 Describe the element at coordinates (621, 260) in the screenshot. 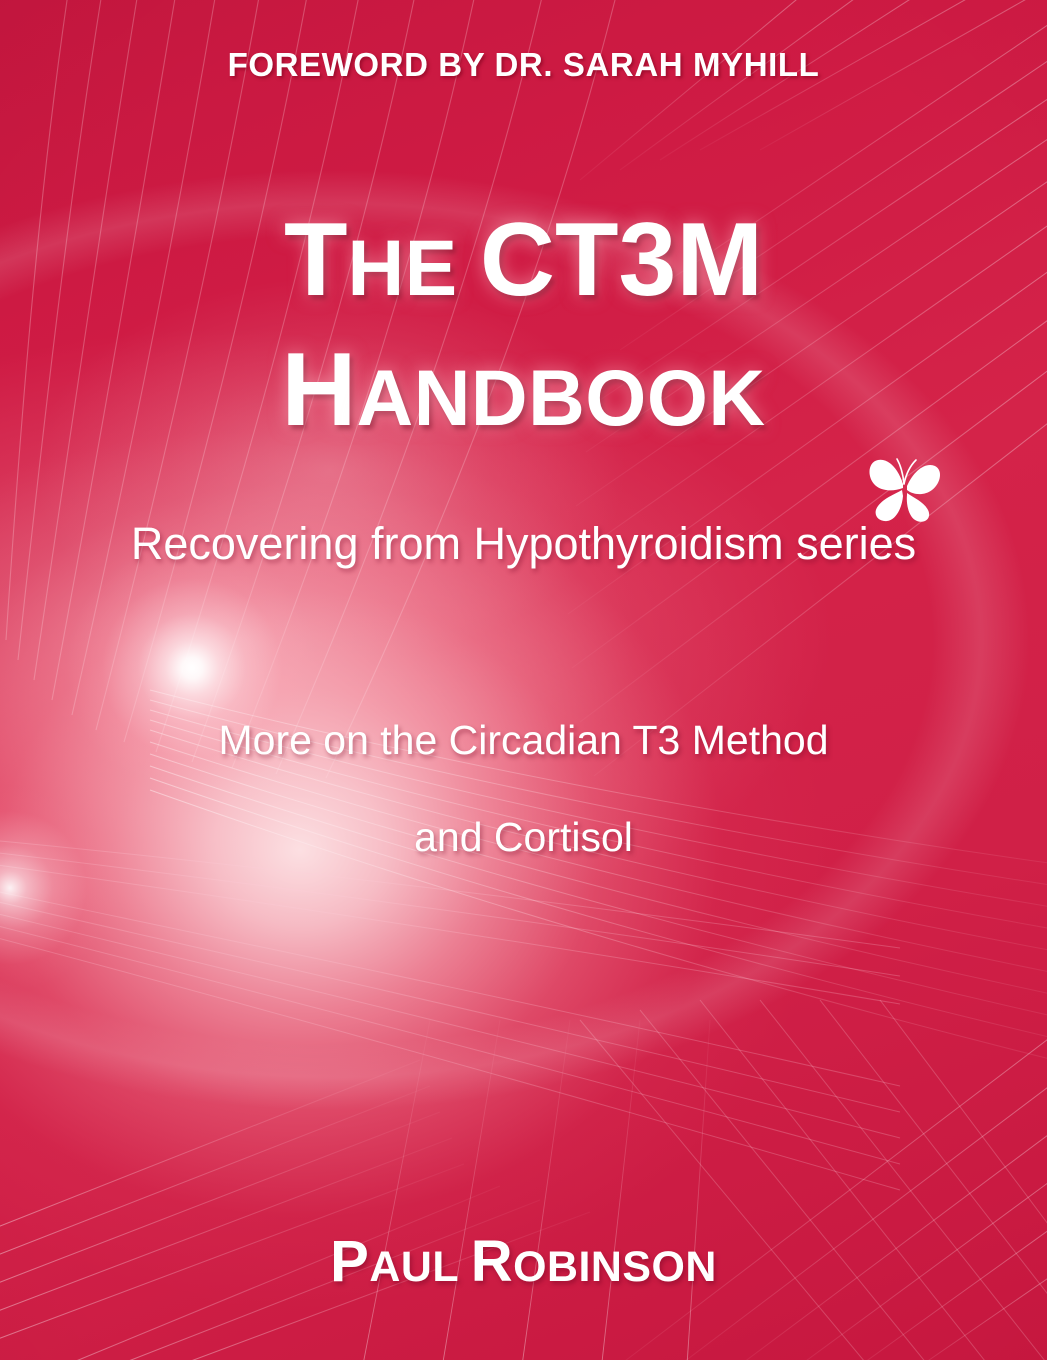

I see `title-line-1-tail: CT3M` at that location.